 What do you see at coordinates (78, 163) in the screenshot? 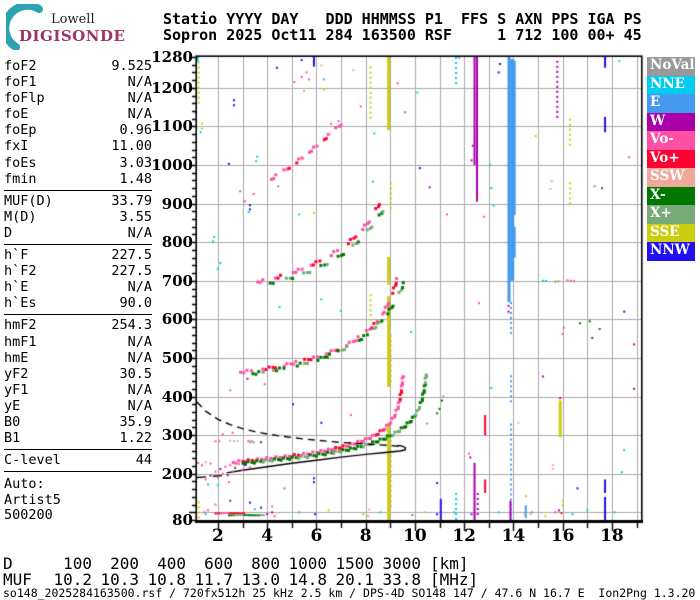
I see `parameter-row: foEs 3.03` at bounding box center [78, 163].